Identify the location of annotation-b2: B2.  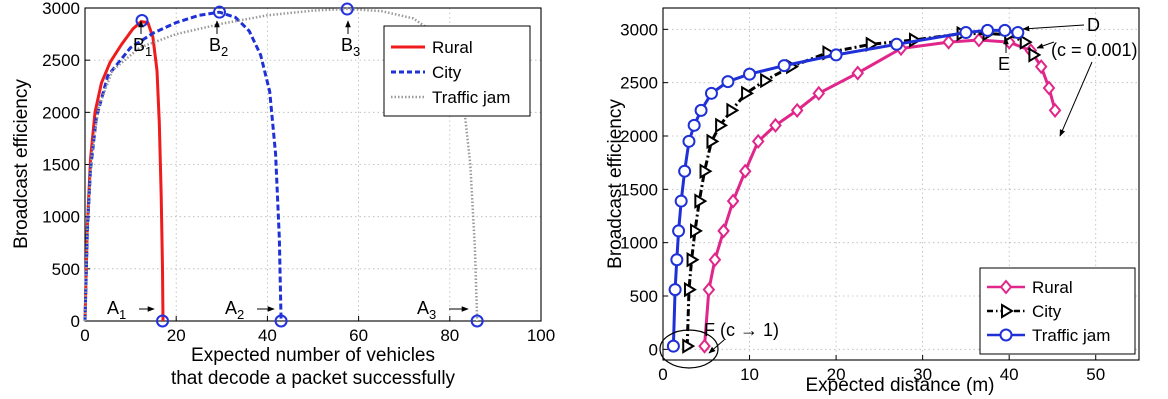
(218, 47).